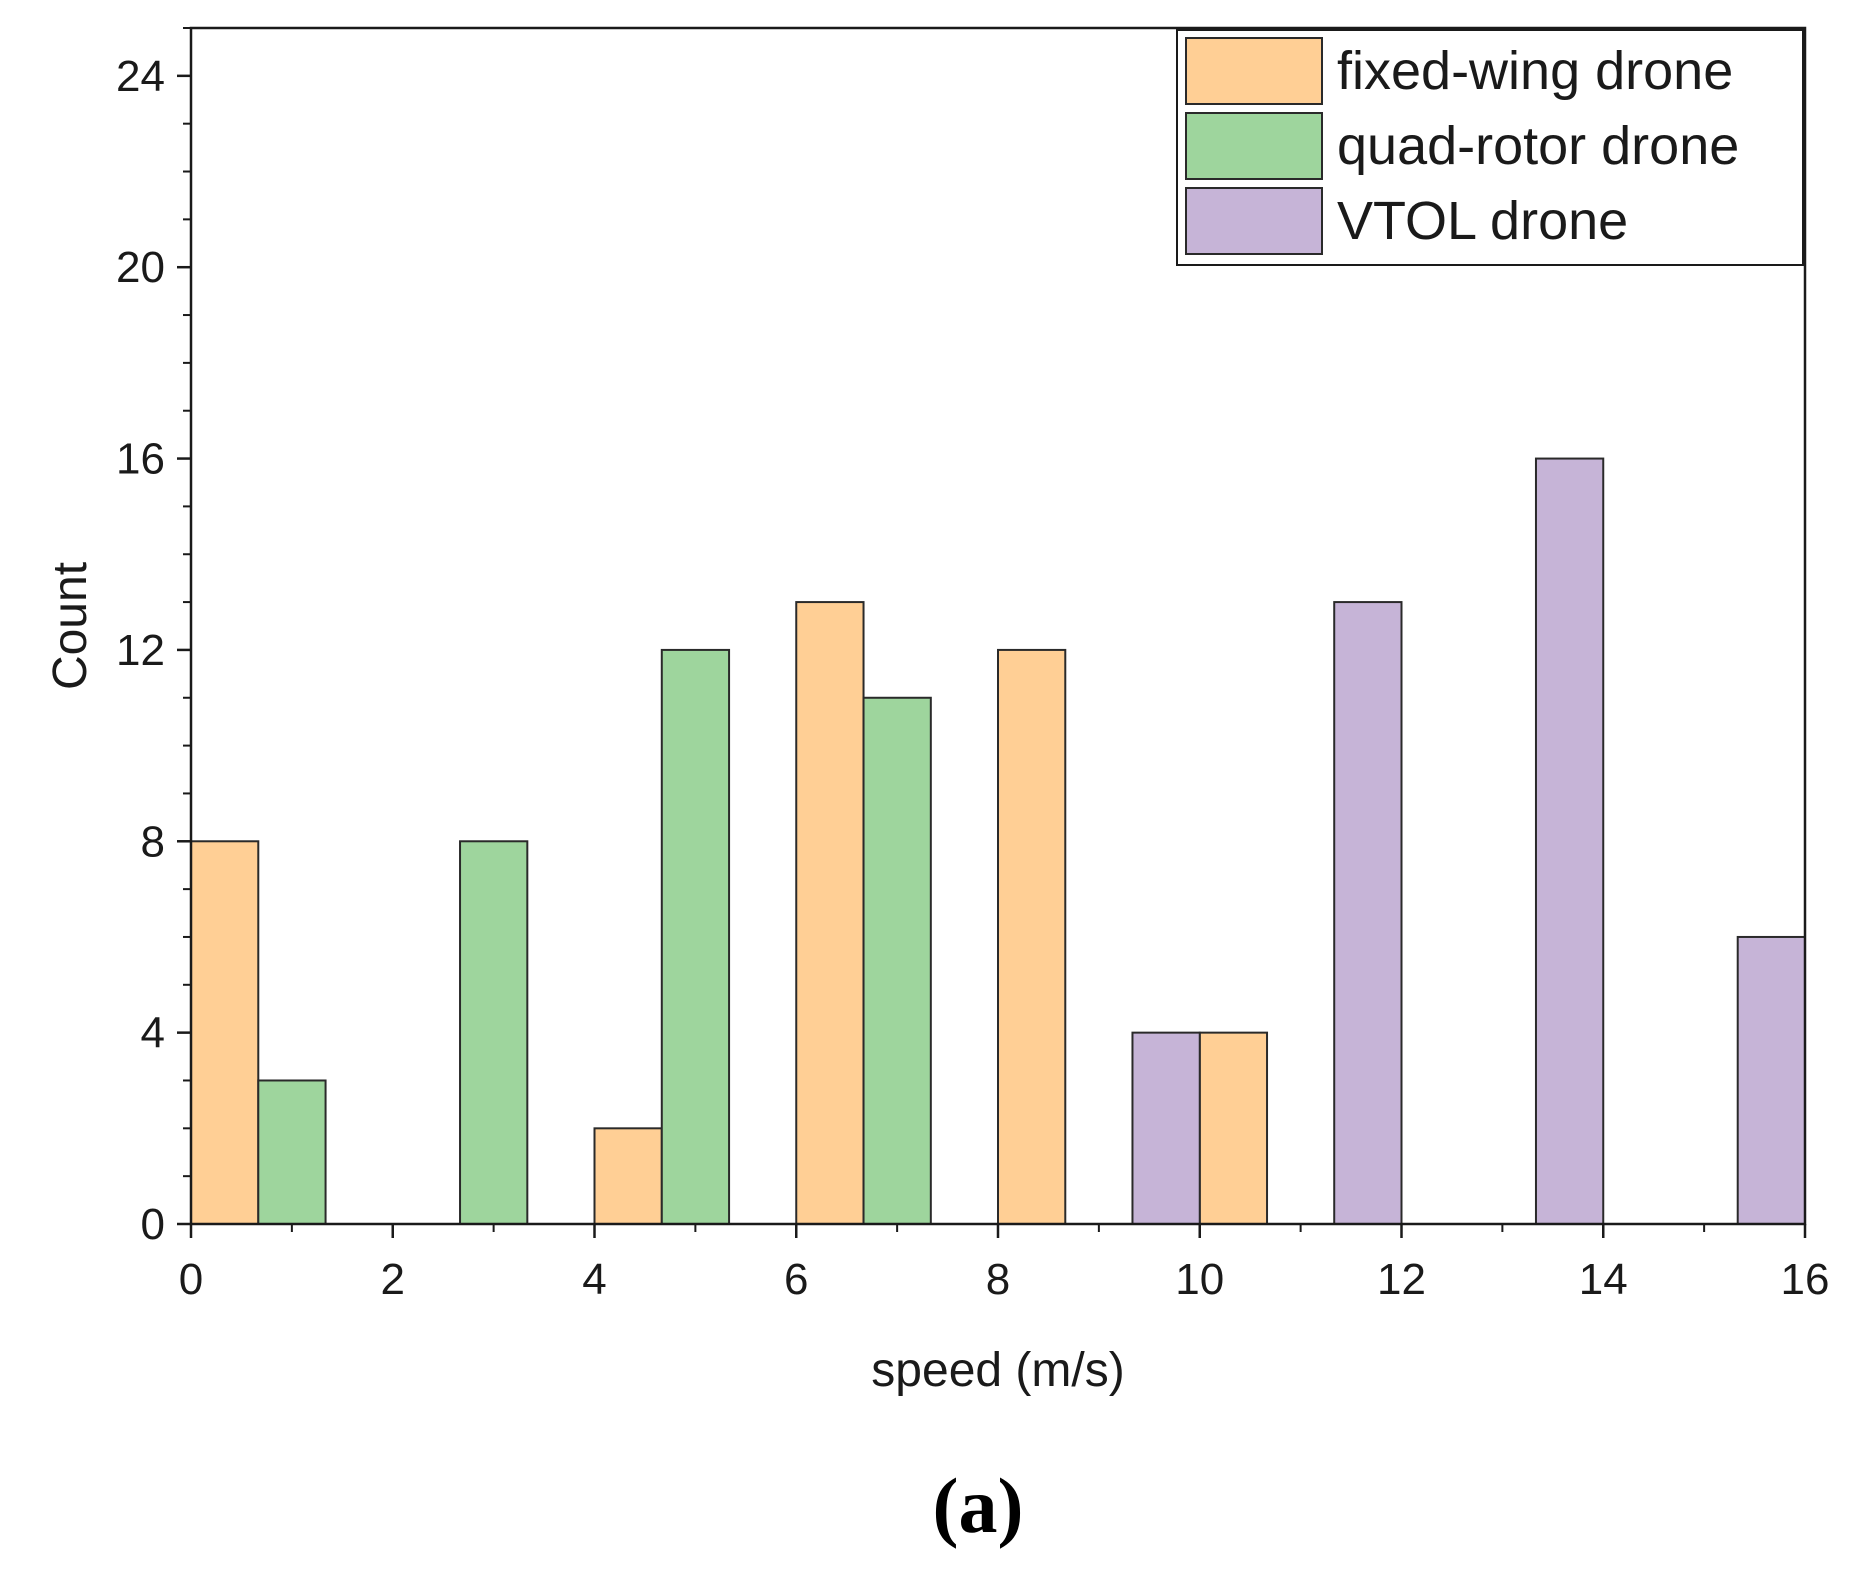 Image resolution: width=1862 pixels, height=1586 pixels. Describe the element at coordinates (1199, 1279) in the screenshot. I see `x-tick-label: 10` at that location.